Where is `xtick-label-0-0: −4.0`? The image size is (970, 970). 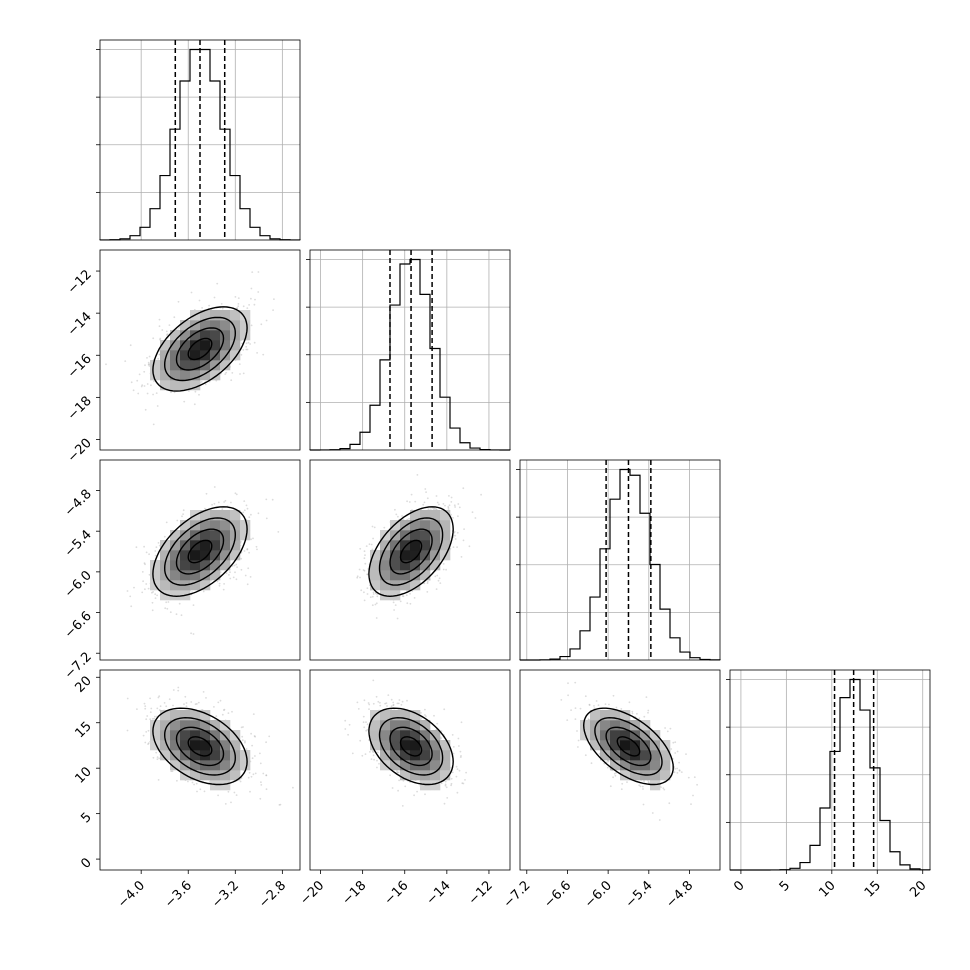 xtick-label-0-0: −4.0 is located at coordinates (131, 894).